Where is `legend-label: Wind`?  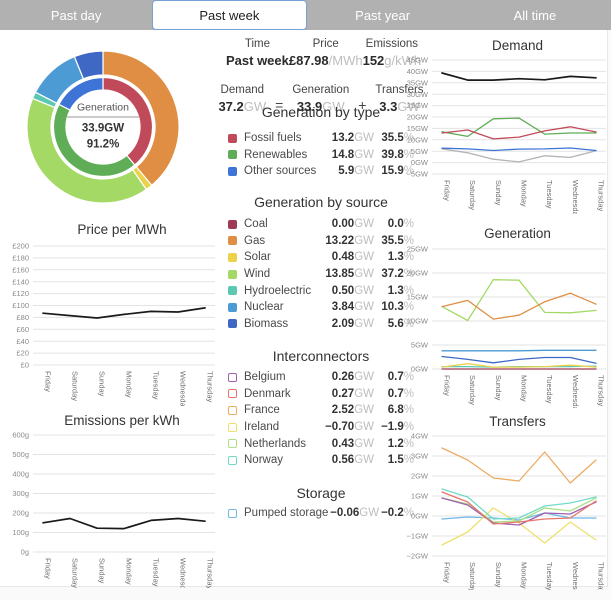
legend-label: Wind is located at coordinates (257, 274).